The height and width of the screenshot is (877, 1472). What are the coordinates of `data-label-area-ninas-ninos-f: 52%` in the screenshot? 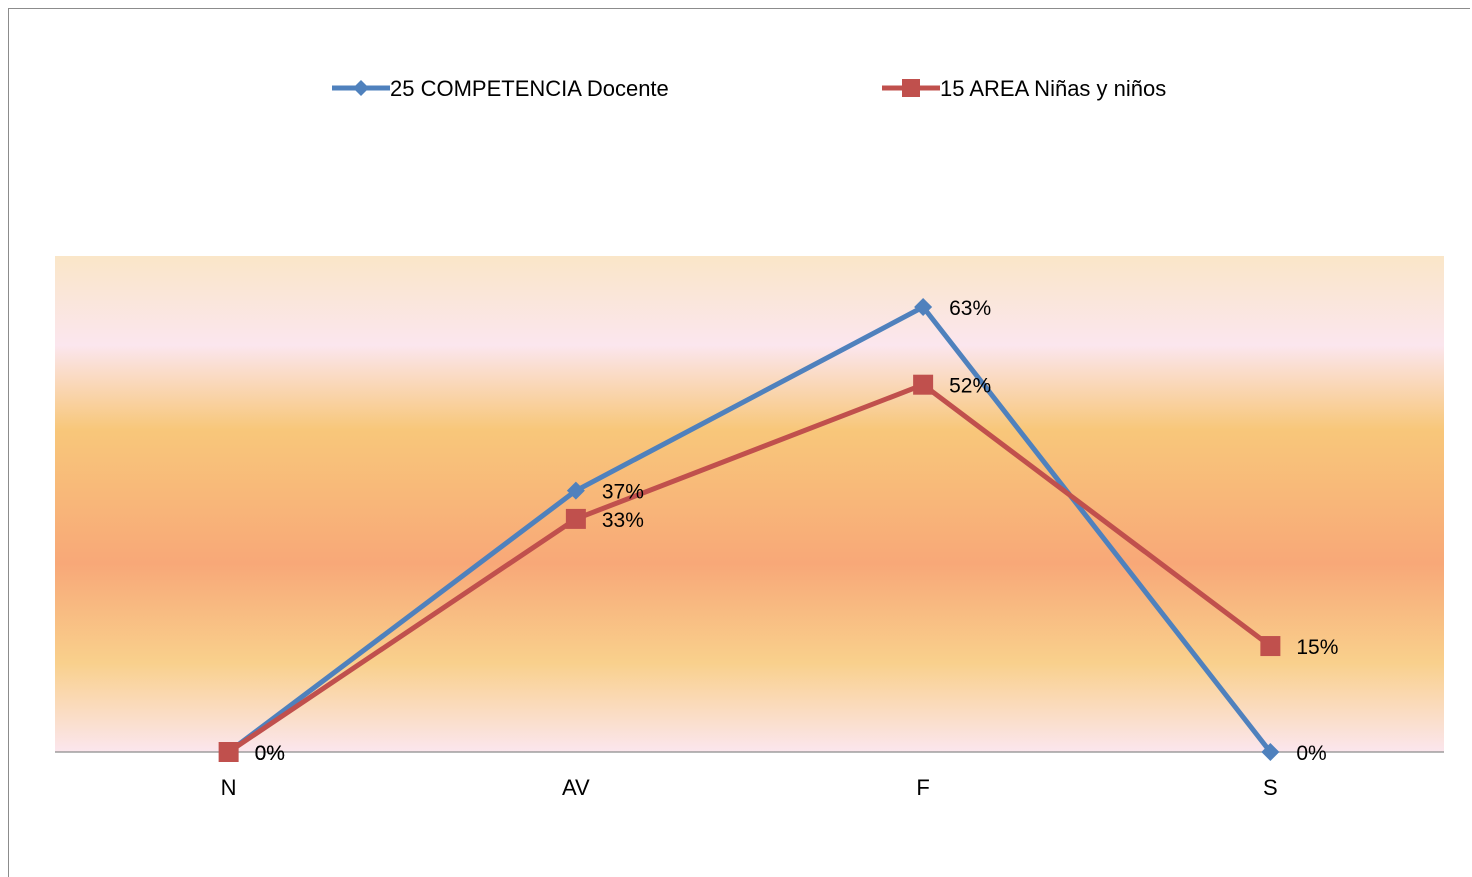 It's located at (970, 386).